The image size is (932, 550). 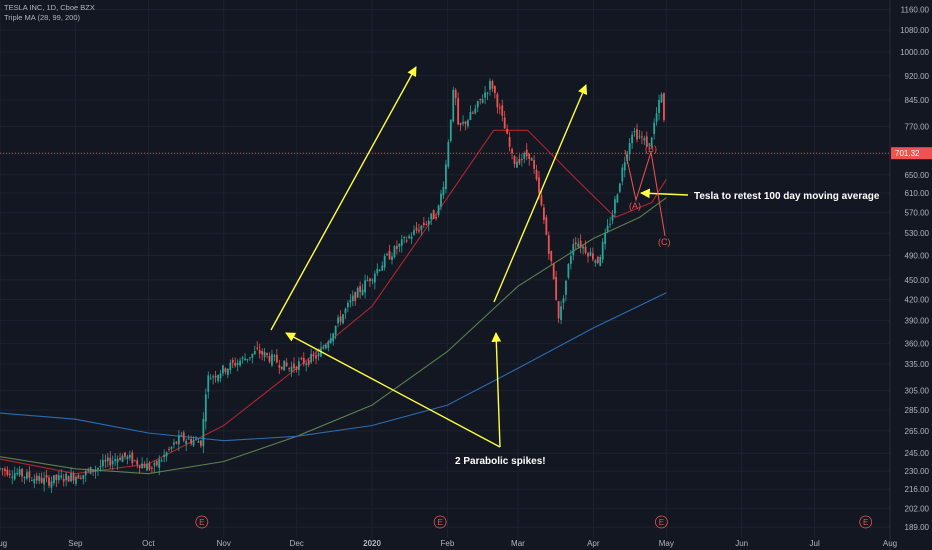 I want to click on price-tick-label: 335.00, so click(x=917, y=364).